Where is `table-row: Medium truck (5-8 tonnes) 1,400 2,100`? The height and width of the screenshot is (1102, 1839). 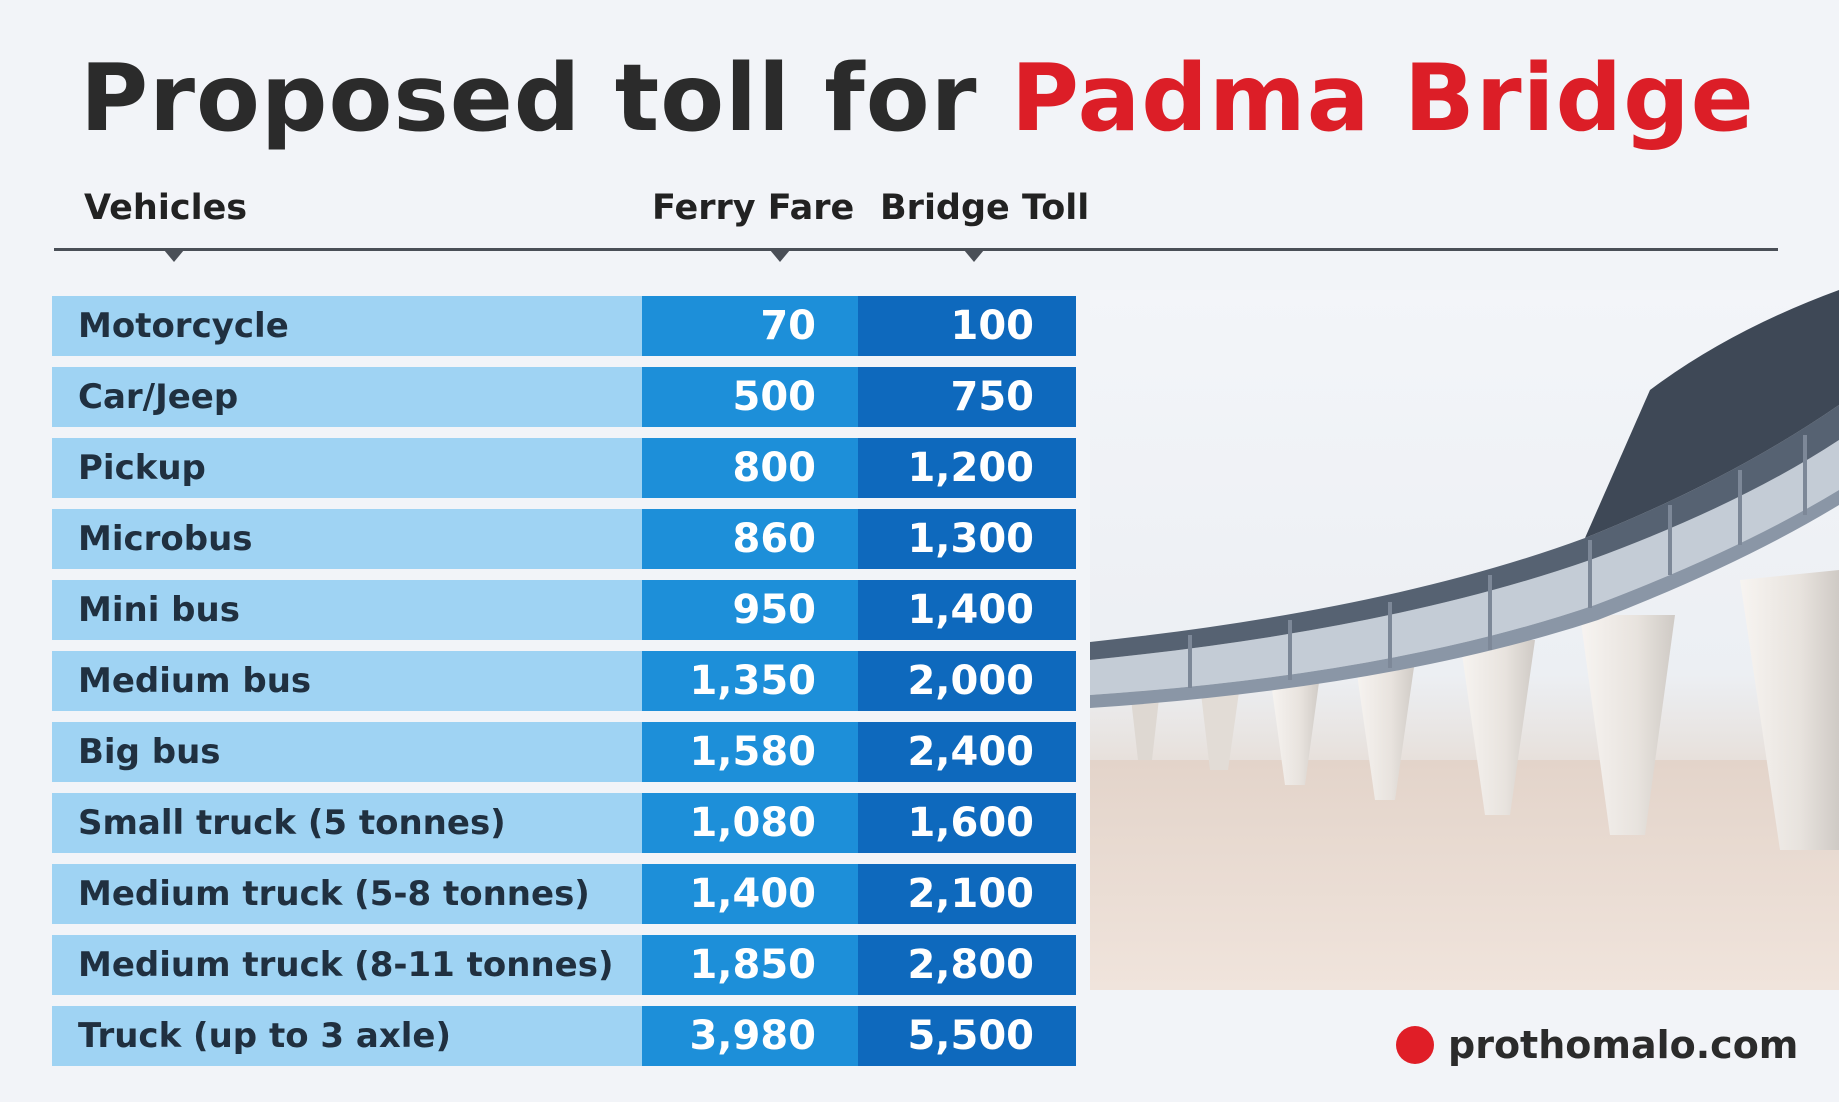 table-row: Medium truck (5-8 tonnes) 1,400 2,100 is located at coordinates (564, 894).